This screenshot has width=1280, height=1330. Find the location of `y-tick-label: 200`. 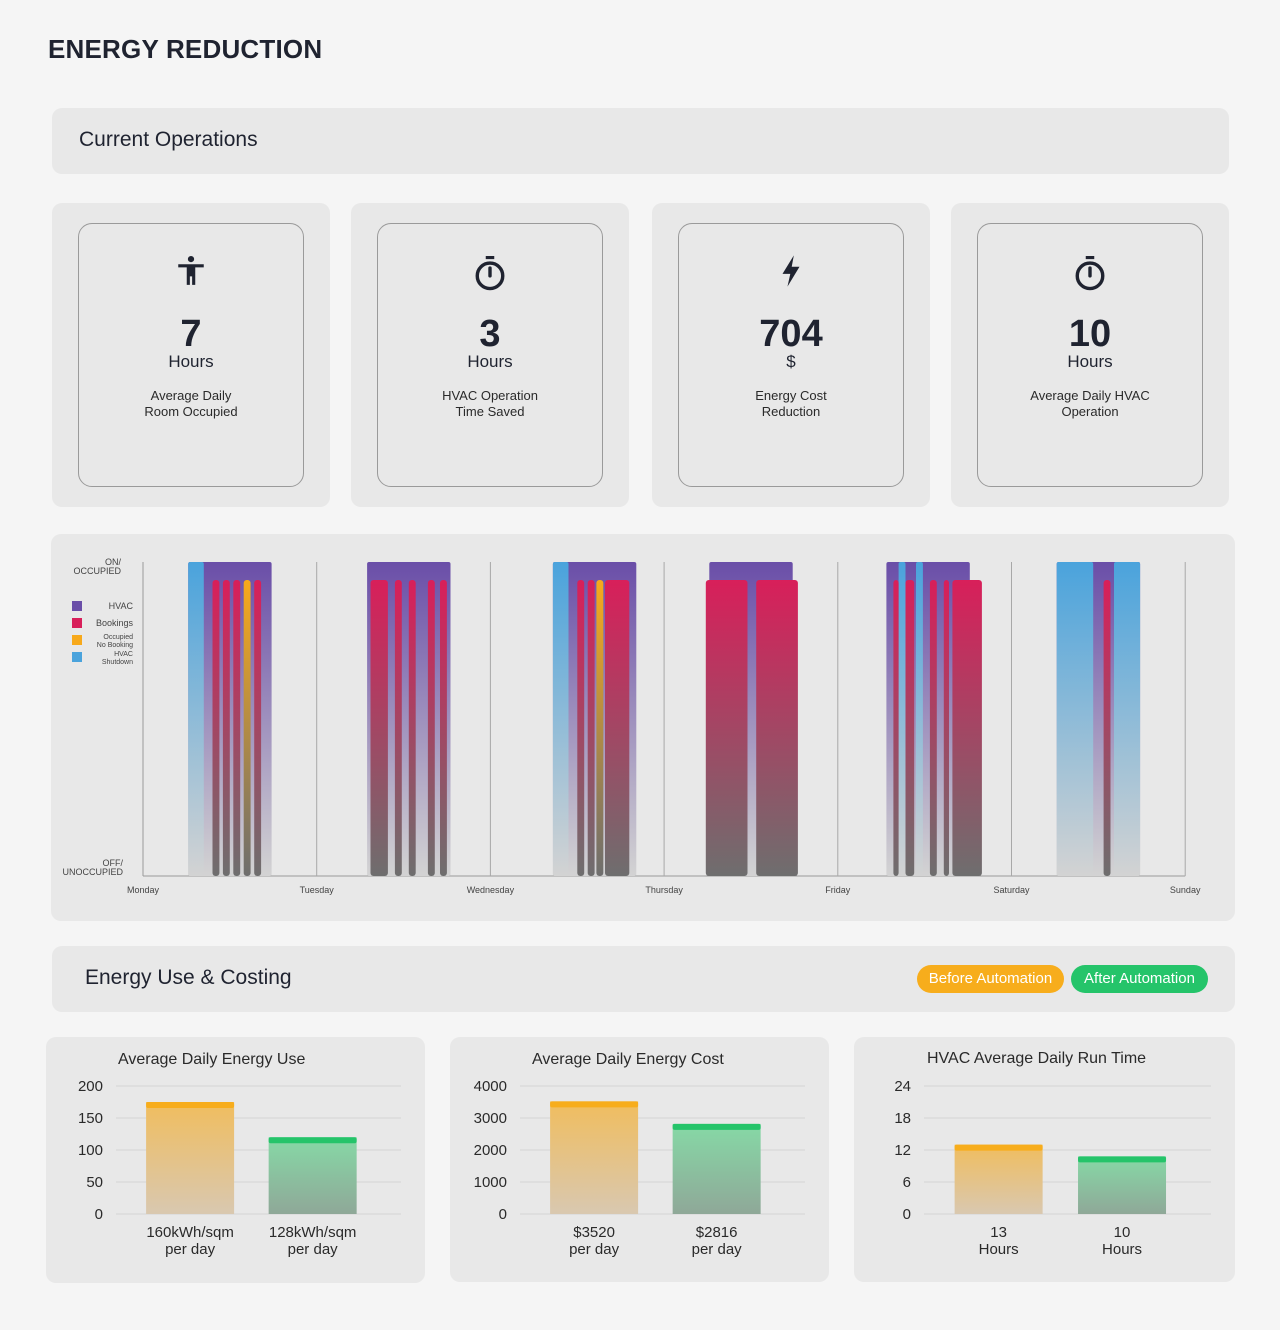

y-tick-label: 200 is located at coordinates (90, 1086).